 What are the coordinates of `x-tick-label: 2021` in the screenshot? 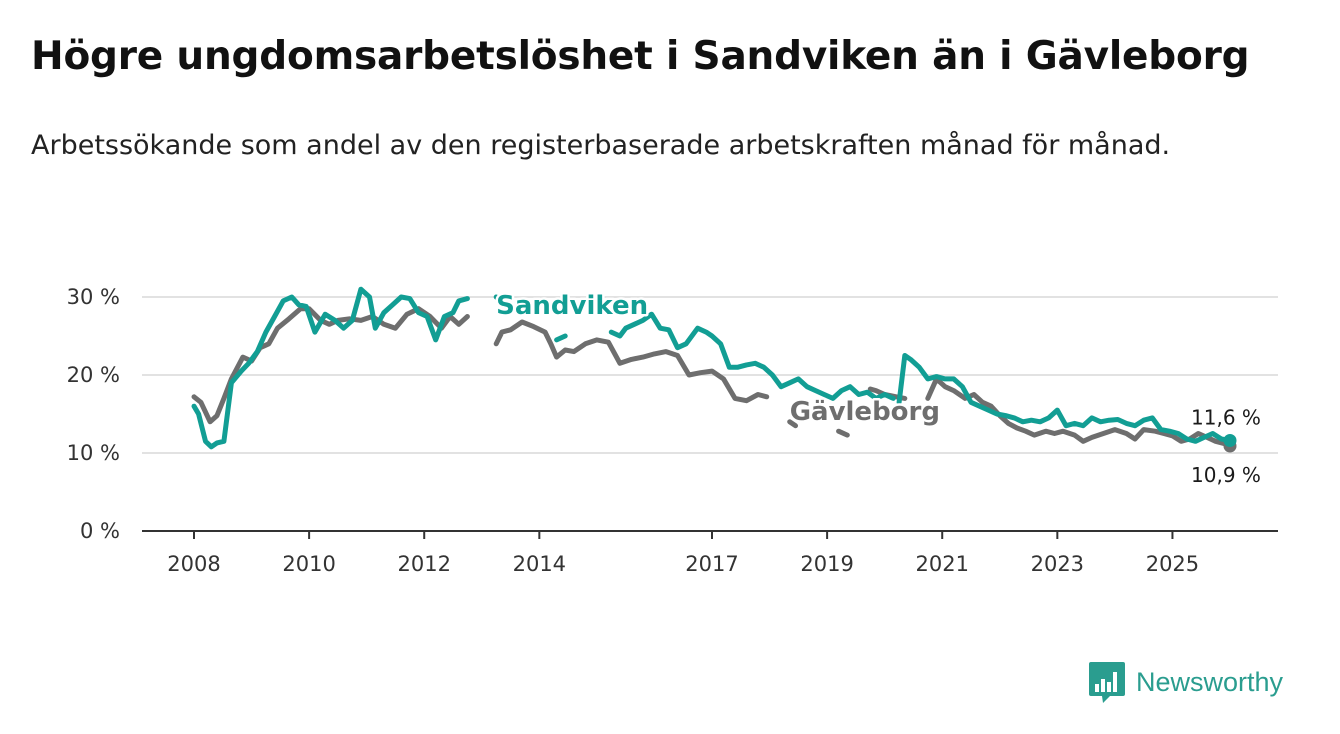 It's located at (941, 564).